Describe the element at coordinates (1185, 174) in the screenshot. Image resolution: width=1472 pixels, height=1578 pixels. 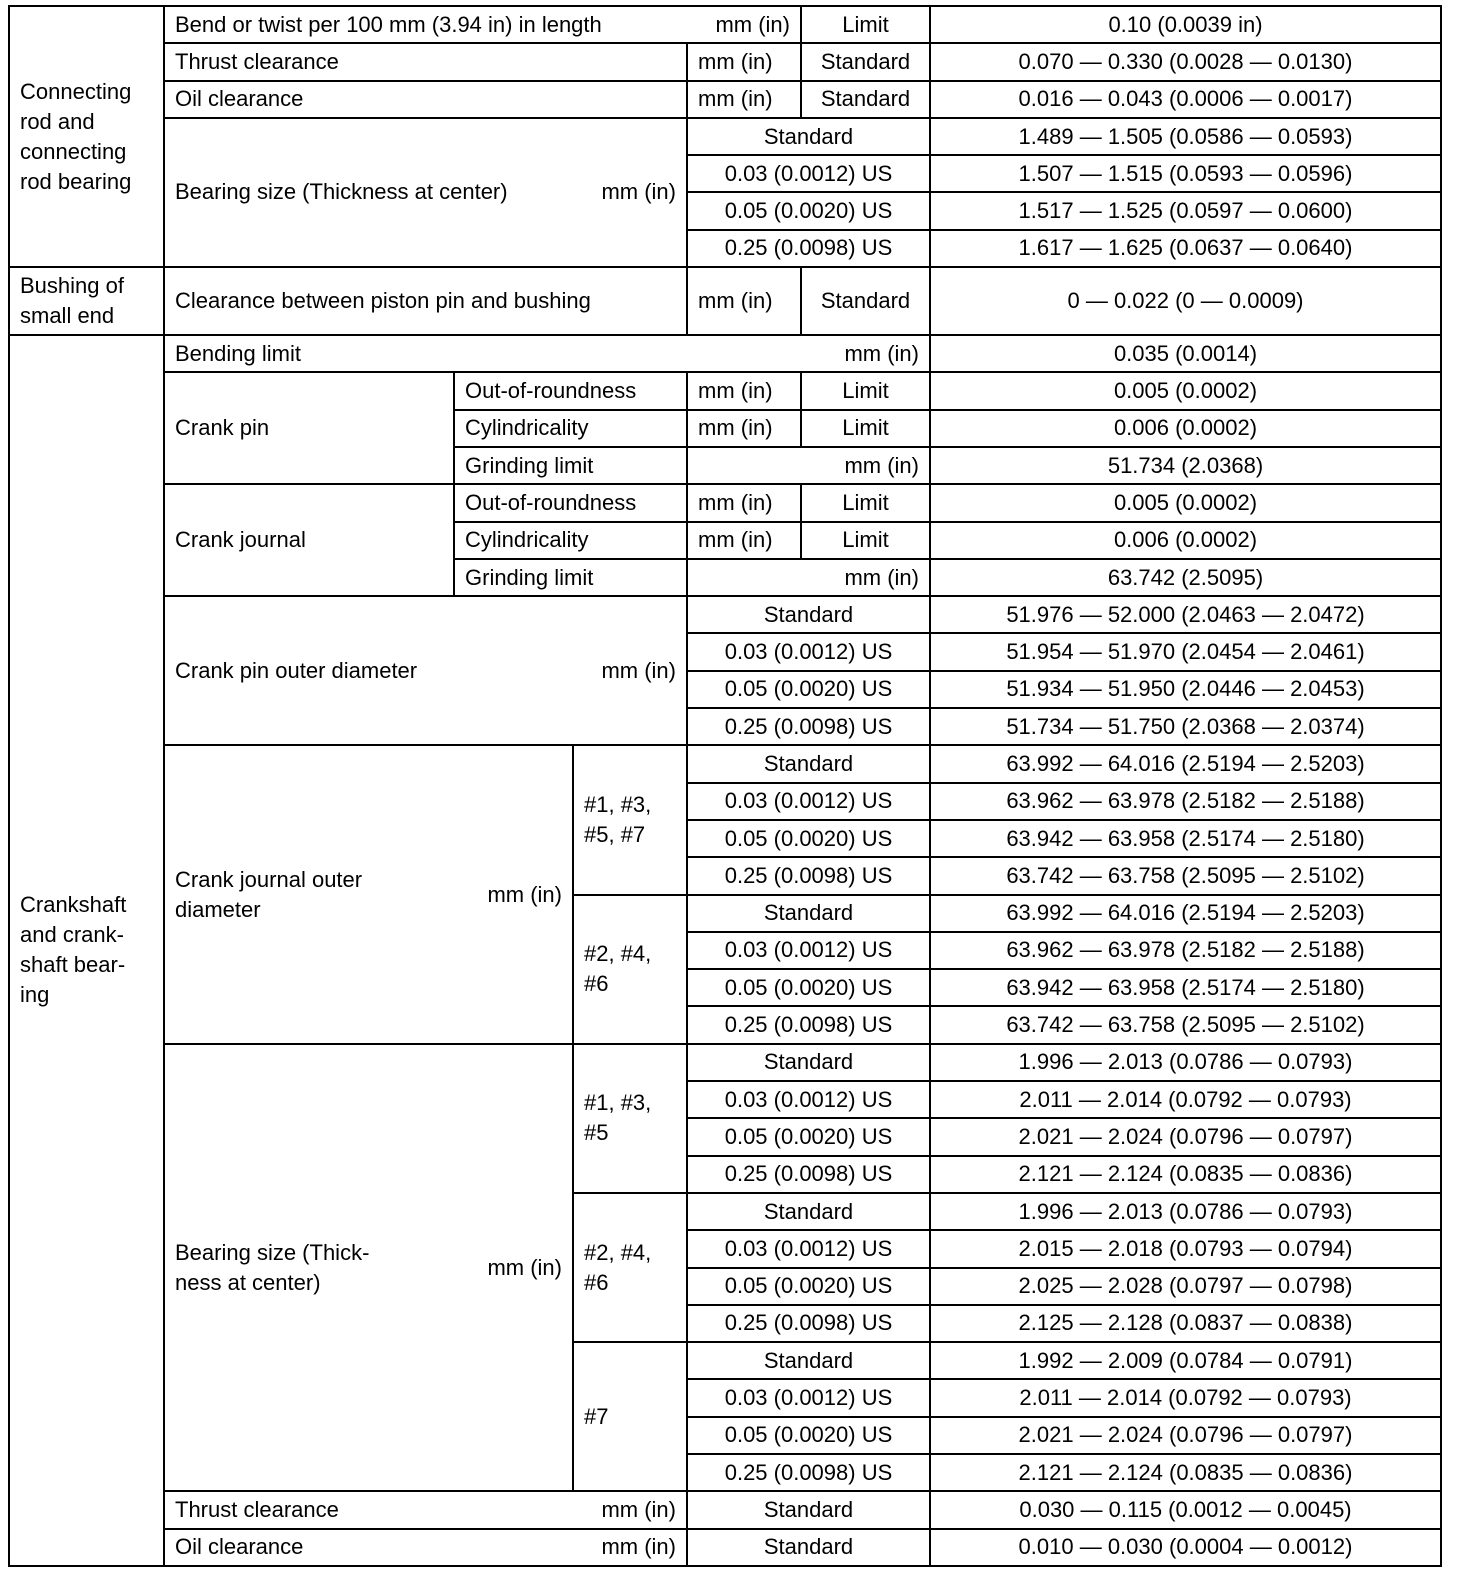
I see `value: 1.507 — 1.515 (0.0593 — 0.0596)` at that location.